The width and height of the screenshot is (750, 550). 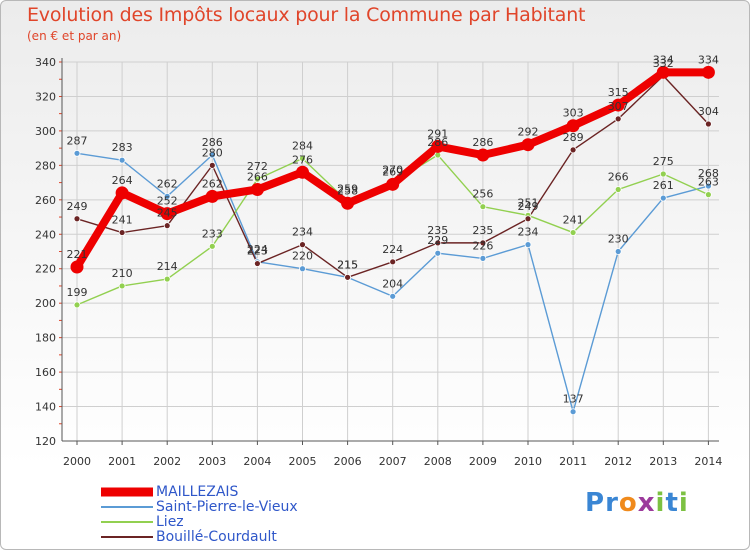 I want to click on data-label: 264, so click(x=122, y=180).